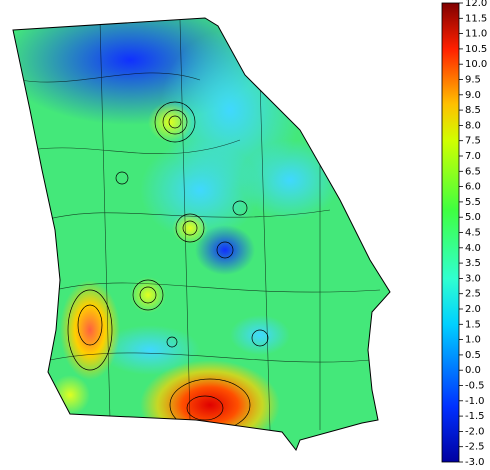 This screenshot has height=470, width=490. What do you see at coordinates (476, 64) in the screenshot?
I see `colorbar-tick-label: 10.0` at bounding box center [476, 64].